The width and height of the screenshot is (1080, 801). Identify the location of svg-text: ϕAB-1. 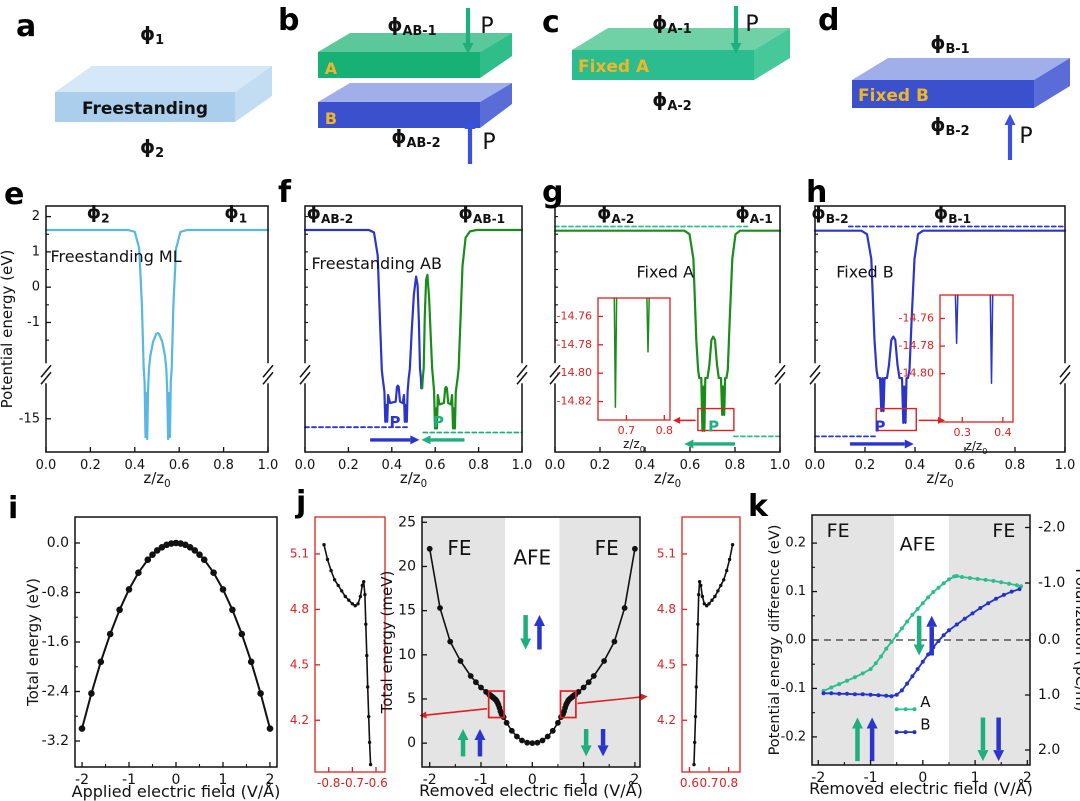
(411, 26).